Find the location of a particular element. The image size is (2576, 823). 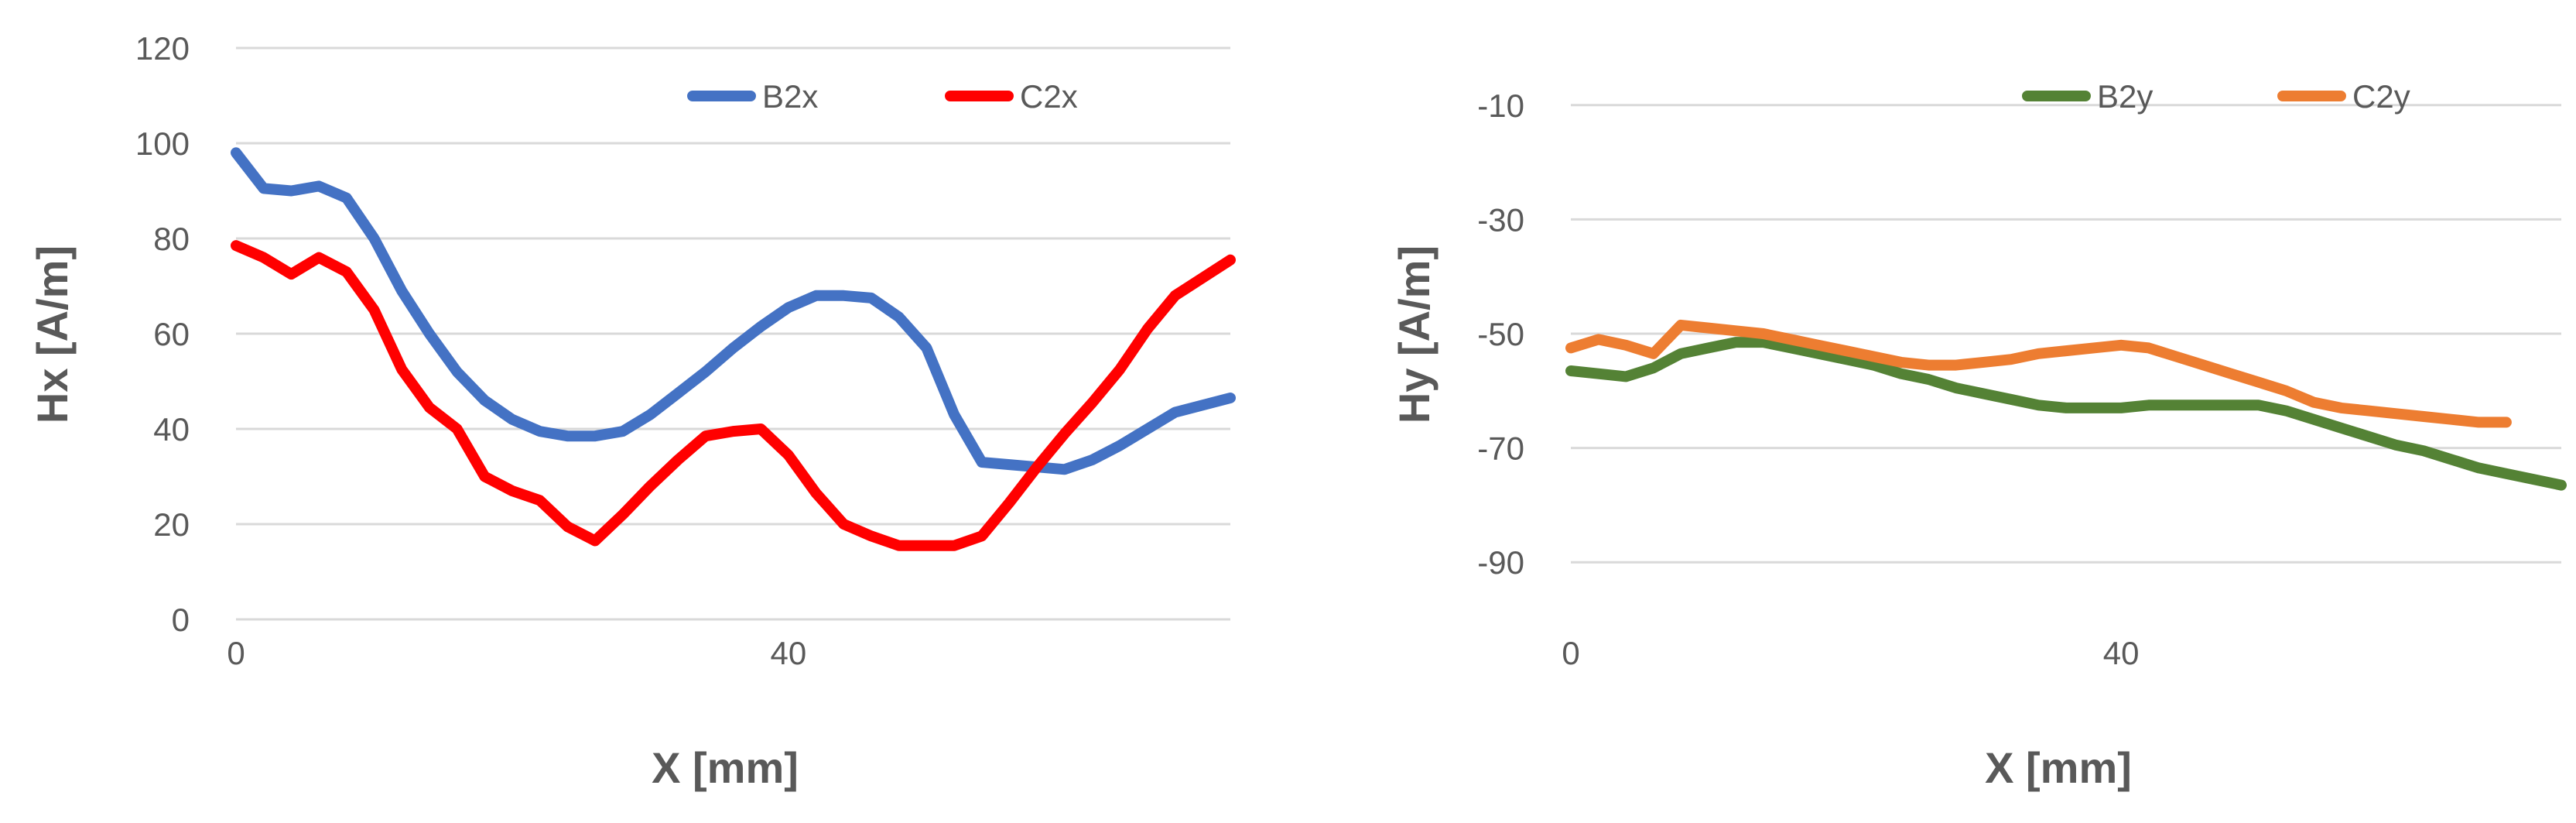

chart-hx-x-tick-labels: 0 40 is located at coordinates (517, 653).